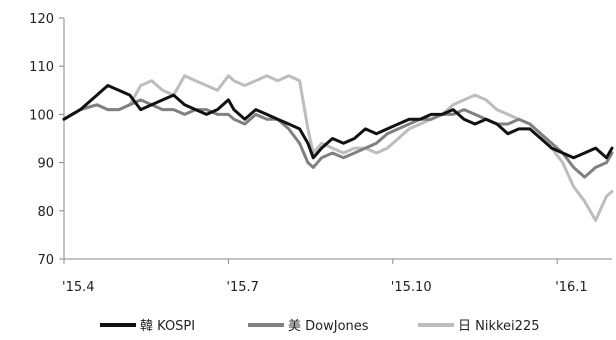  I want to click on x-tick-label: '15.7, so click(242, 287).